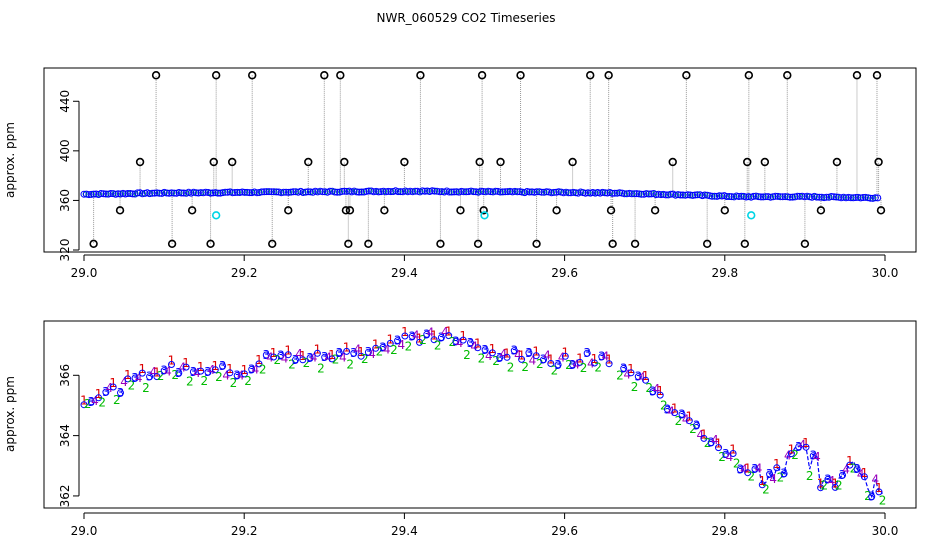  What do you see at coordinates (564, 273) in the screenshot?
I see `top-x-tick-label: 29.6` at bounding box center [564, 273].